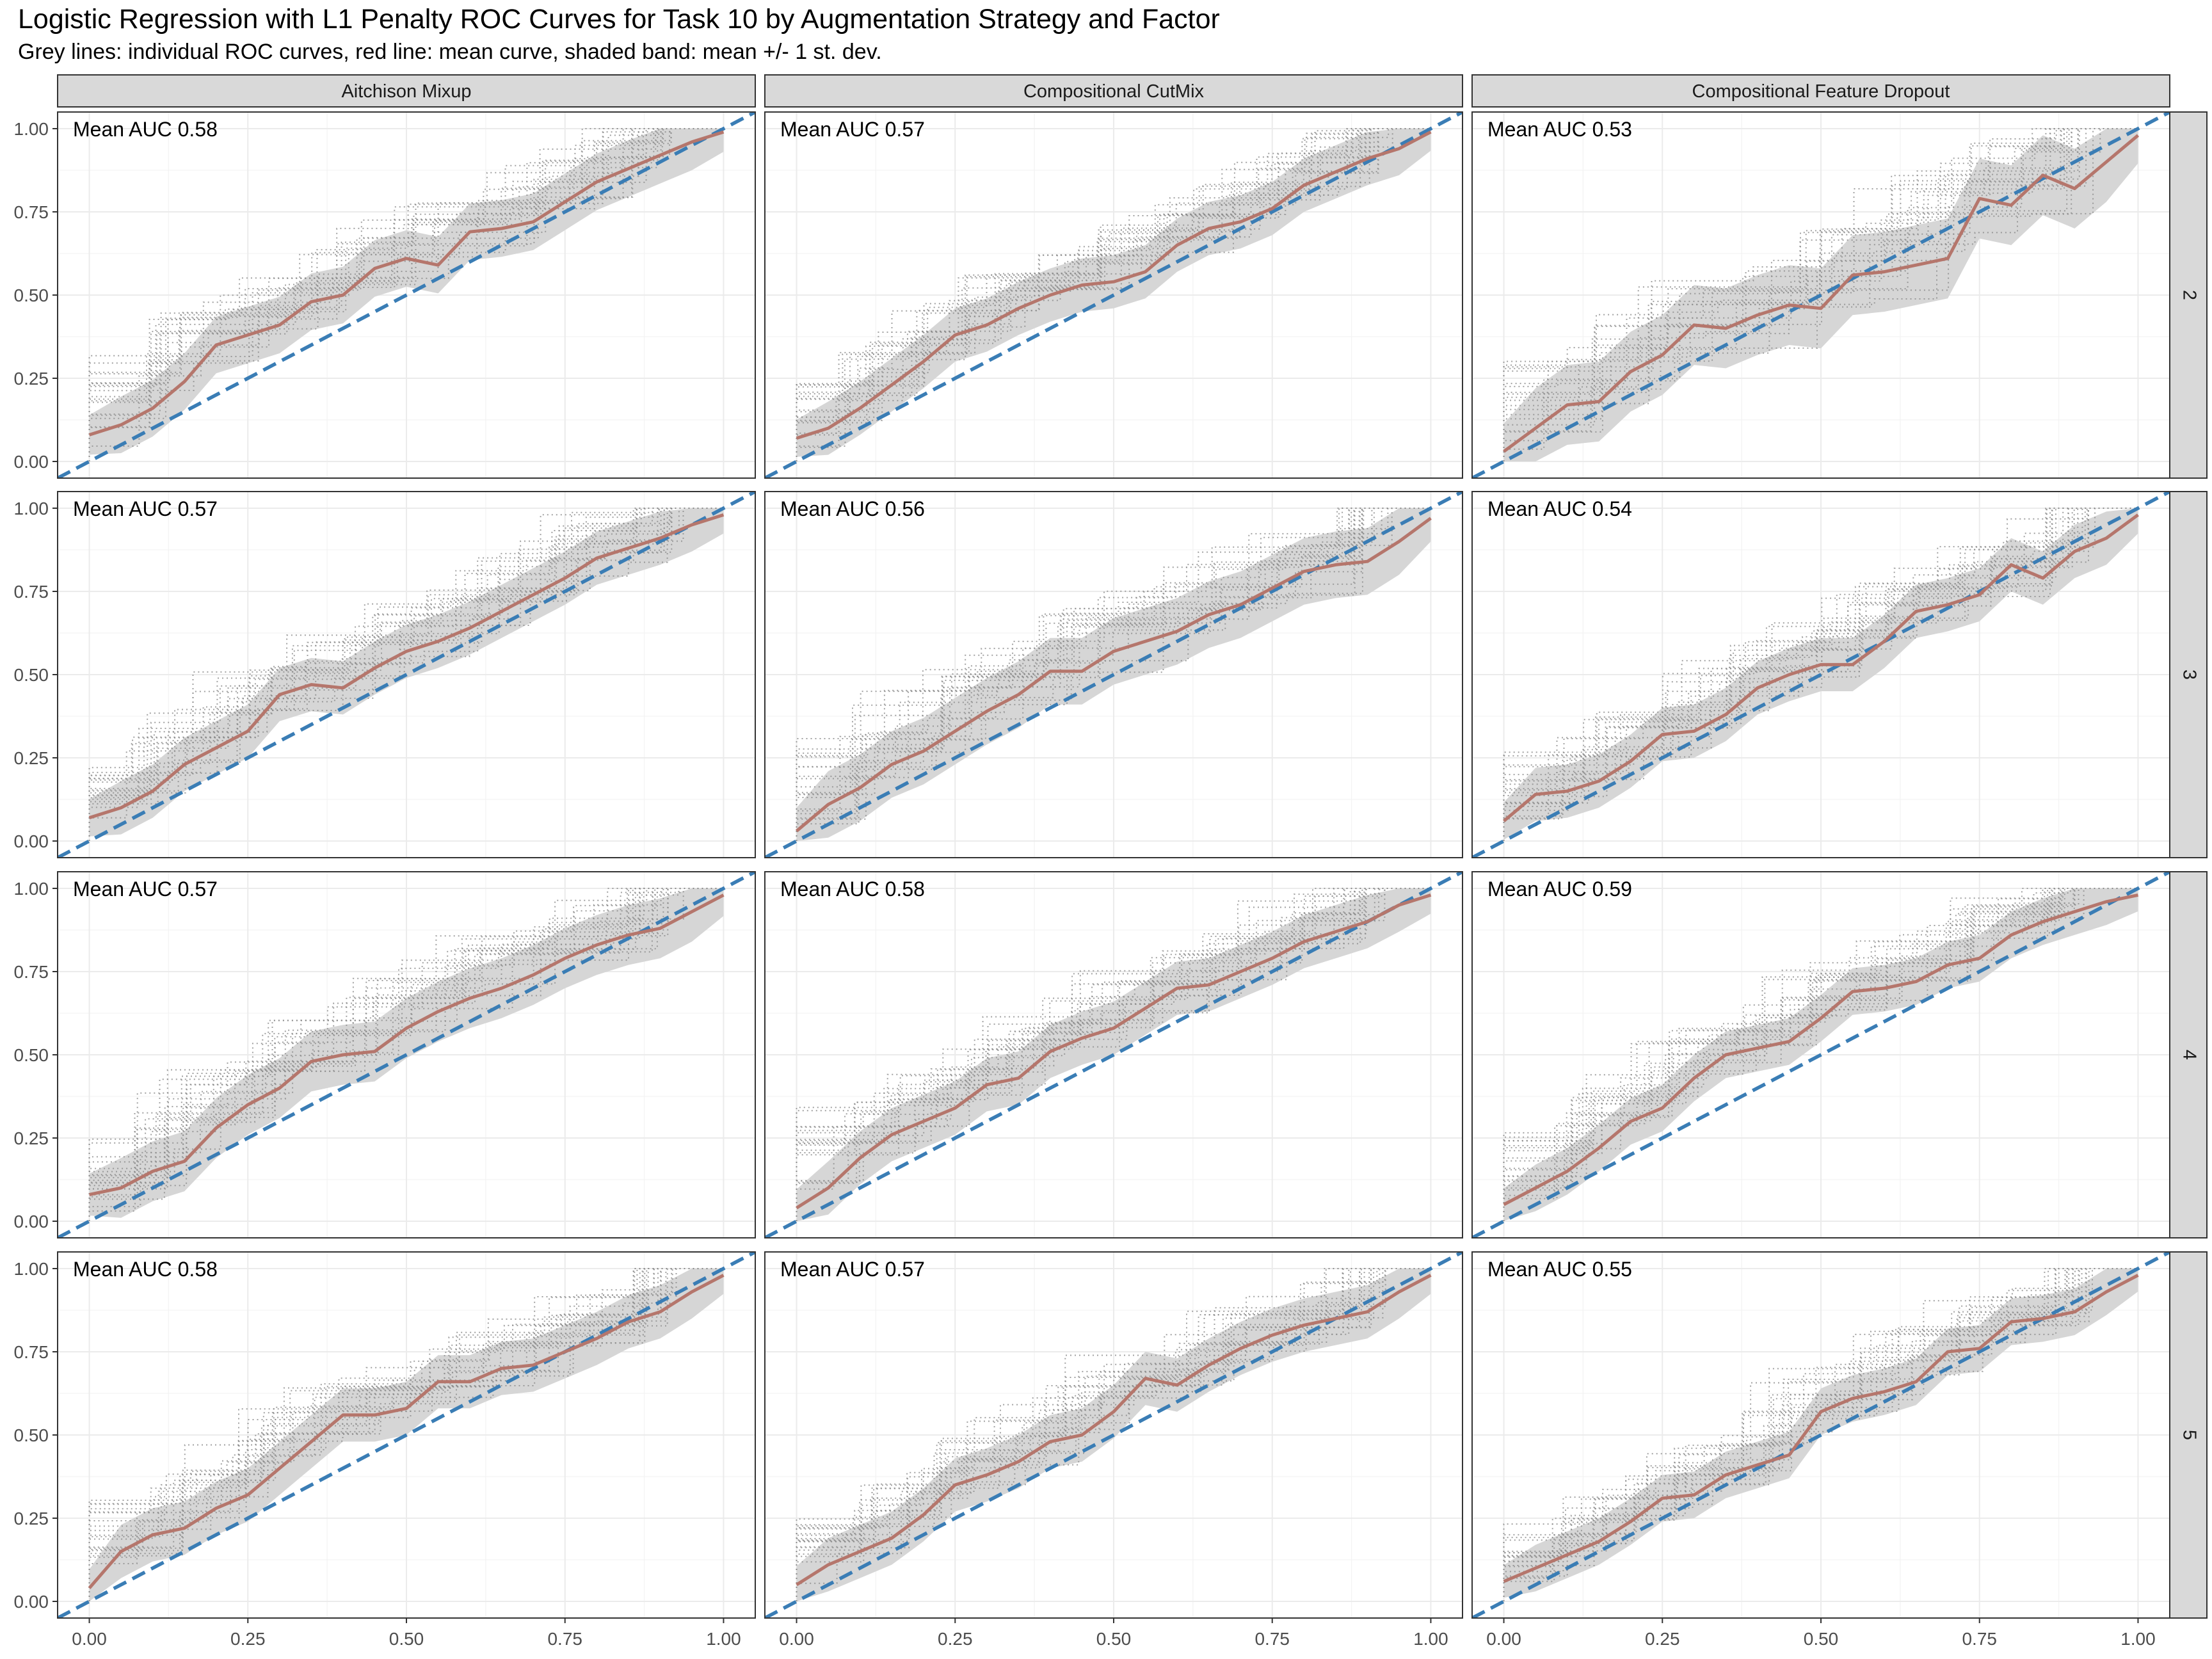 This screenshot has width=2212, height=1659. I want to click on facet-strip-column-label: Compositional Feature Dropout, so click(1821, 91).